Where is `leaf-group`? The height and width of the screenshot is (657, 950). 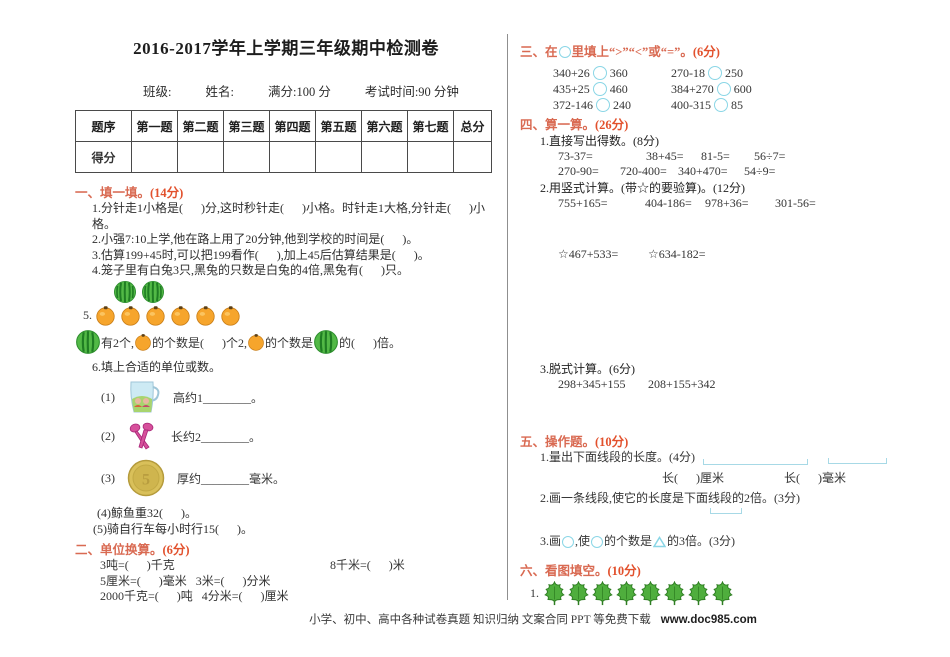
leaf-group is located at coordinates (639, 593).